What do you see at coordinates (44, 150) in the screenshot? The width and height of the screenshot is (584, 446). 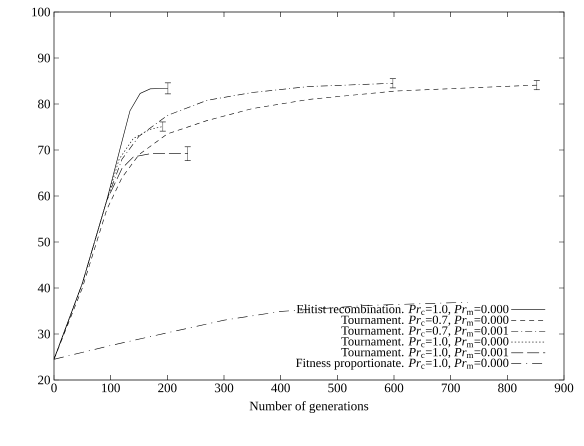 I see `y-tick-label: 70` at bounding box center [44, 150].